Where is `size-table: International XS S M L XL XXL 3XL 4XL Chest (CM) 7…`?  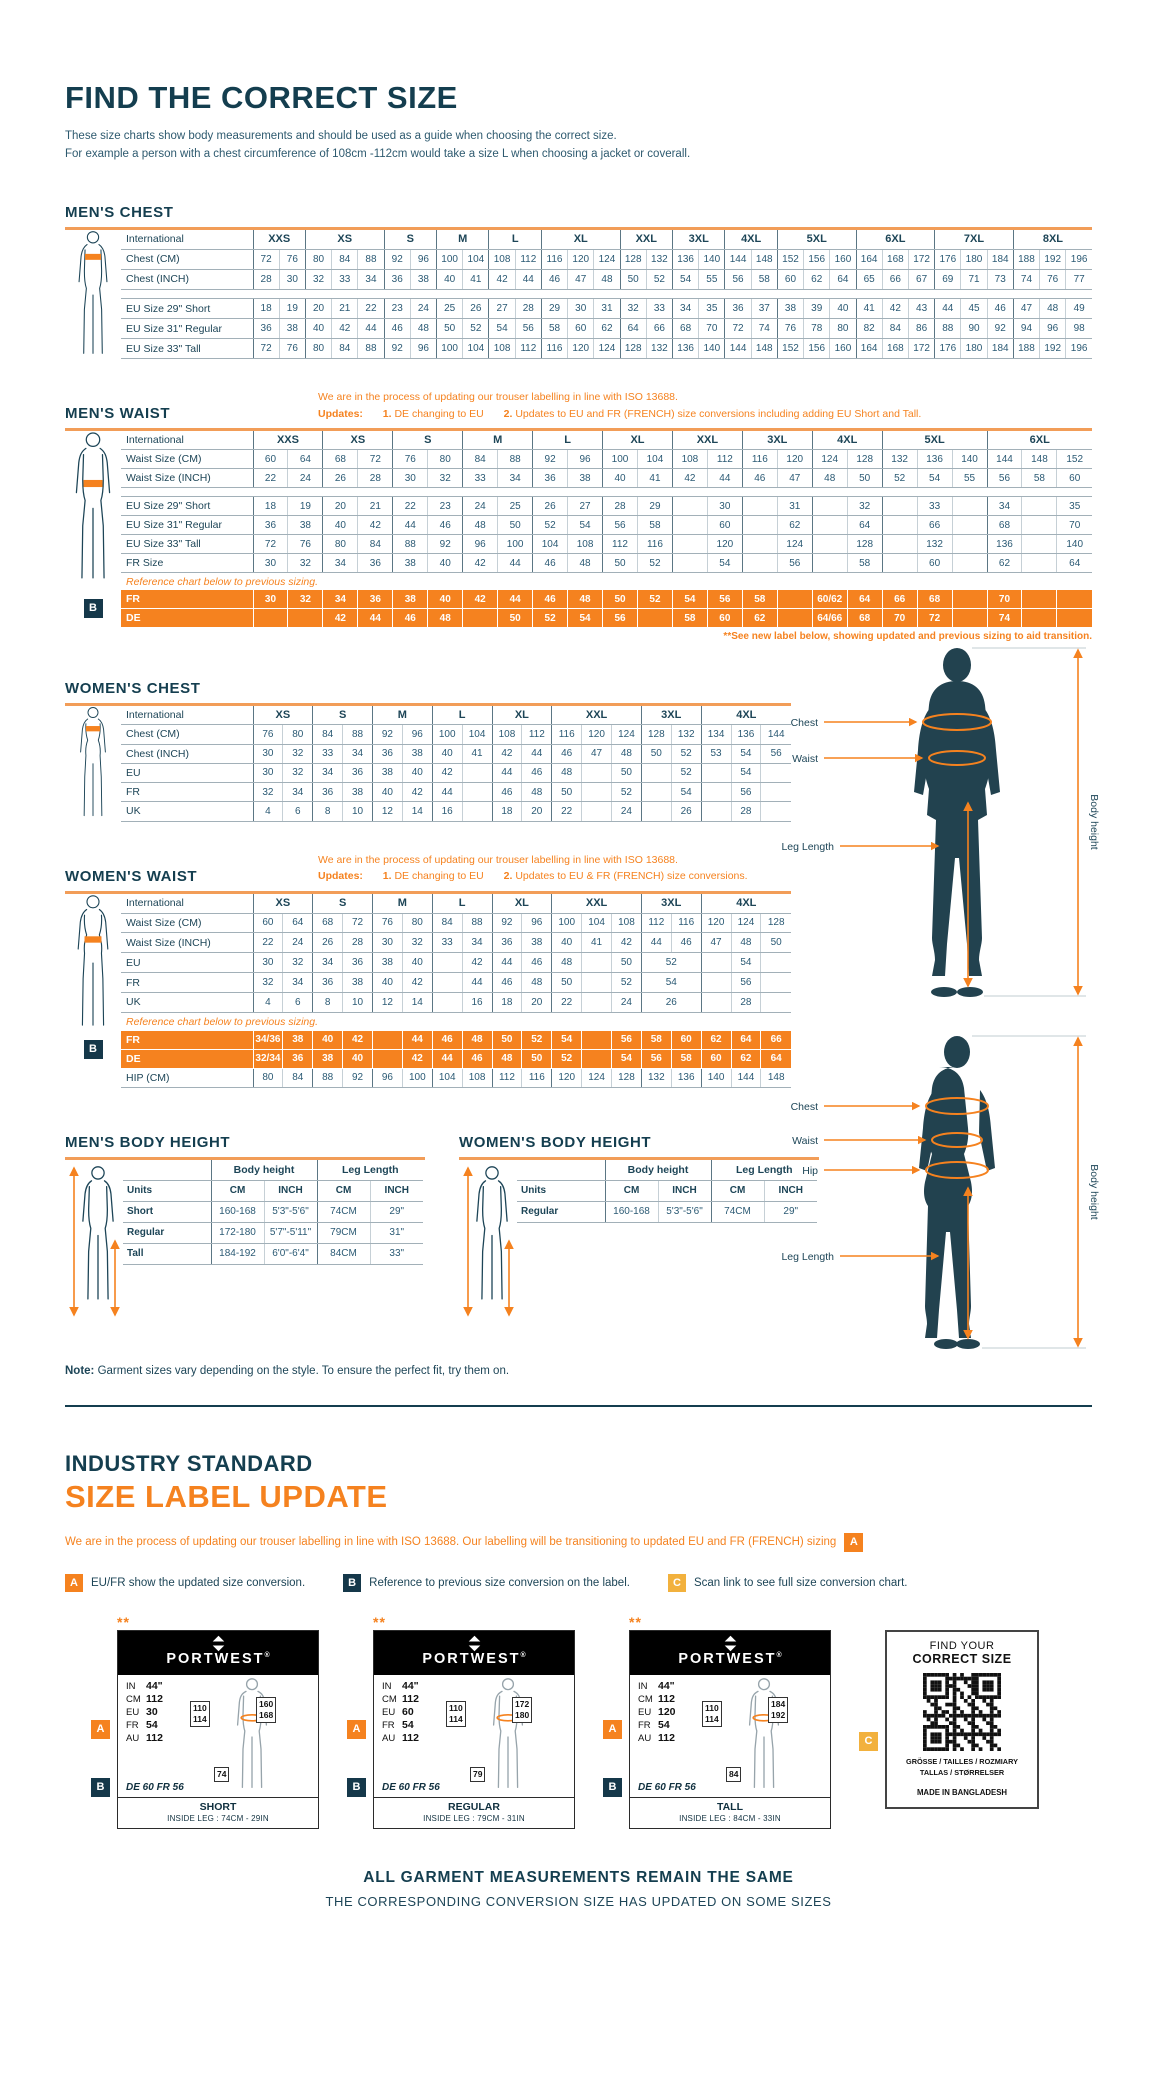
size-table: International XS S M L XL XXL 3XL 4XL Chest (CM) 7… is located at coordinates (428, 762).